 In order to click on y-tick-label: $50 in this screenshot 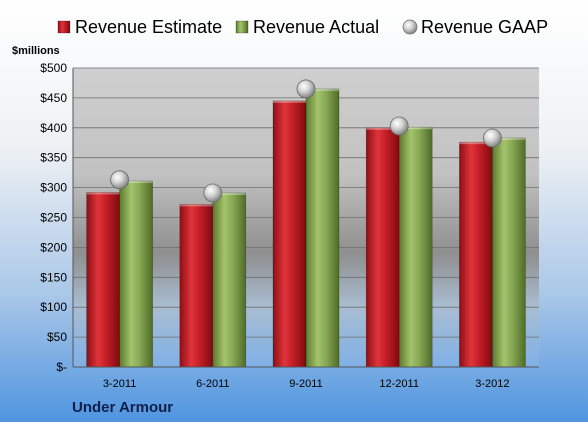, I will do `click(57, 337)`.